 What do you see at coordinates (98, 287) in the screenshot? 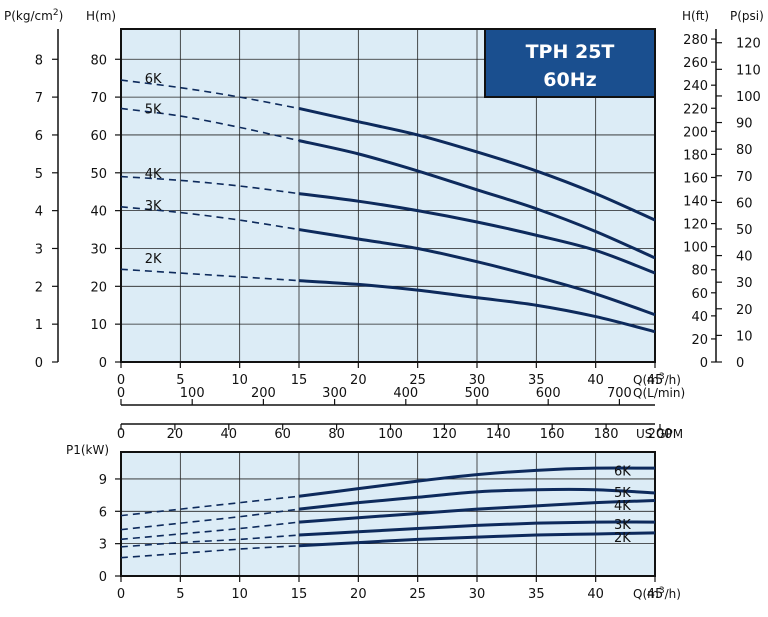
I see `head-y-tick-label: 20` at bounding box center [98, 287].